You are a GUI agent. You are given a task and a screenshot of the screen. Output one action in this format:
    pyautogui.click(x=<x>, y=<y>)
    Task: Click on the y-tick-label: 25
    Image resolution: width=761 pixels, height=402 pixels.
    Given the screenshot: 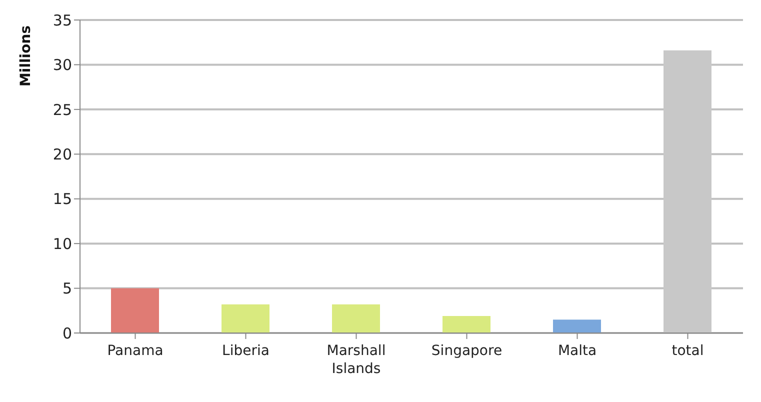 What is the action you would take?
    pyautogui.click(x=62, y=109)
    